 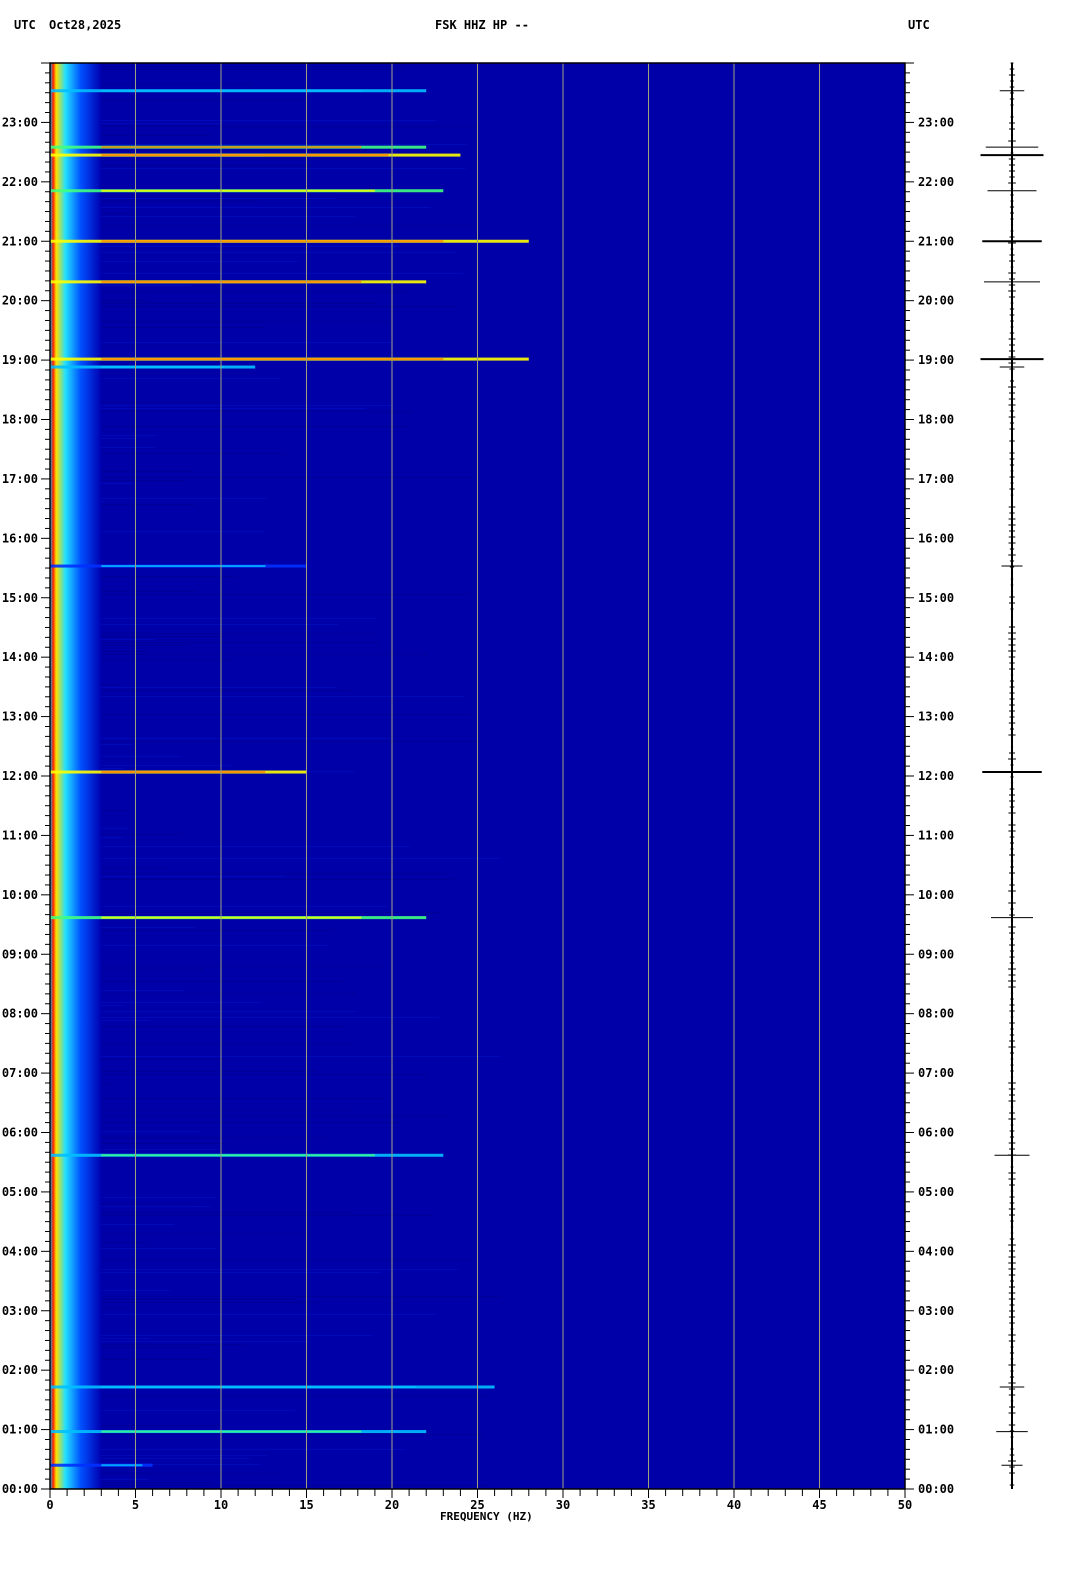 I want to click on y-tick-label-right: 03:00, so click(x=936, y=1311).